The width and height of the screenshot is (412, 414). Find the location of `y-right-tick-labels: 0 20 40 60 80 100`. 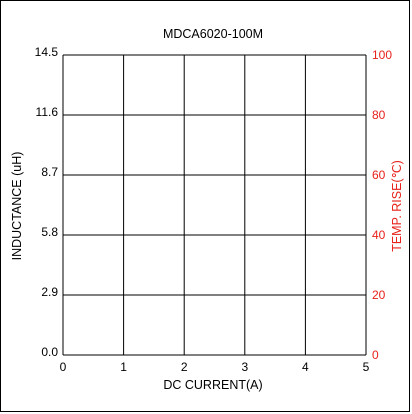

y-right-tick-labels: 0 20 40 60 80 100 is located at coordinates (382, 205).